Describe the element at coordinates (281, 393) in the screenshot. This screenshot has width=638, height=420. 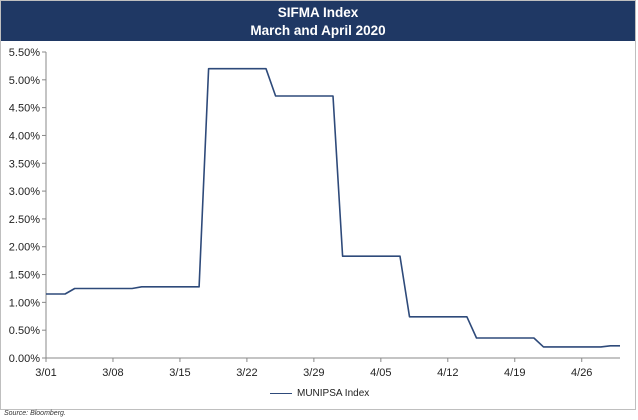
I see `legend-swatch` at that location.